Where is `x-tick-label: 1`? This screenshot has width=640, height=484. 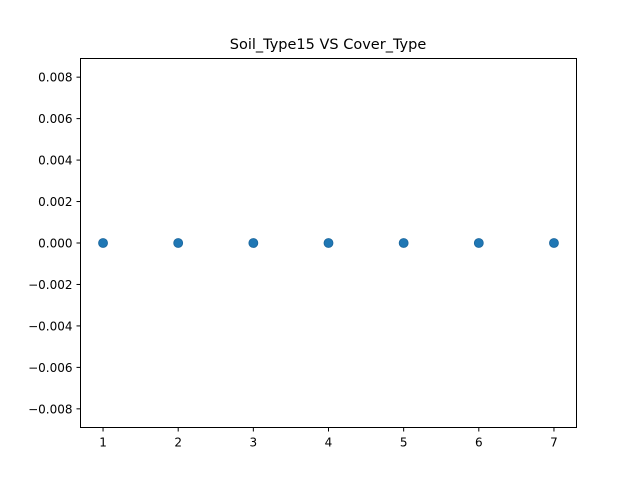 x-tick-label: 1 is located at coordinates (103, 443).